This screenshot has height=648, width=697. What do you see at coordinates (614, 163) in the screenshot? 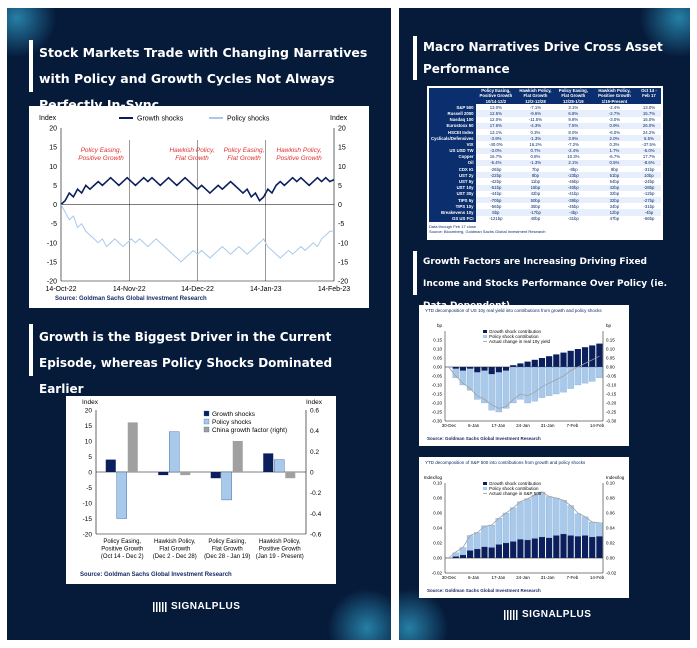
I see `table-cell: 0.5%` at bounding box center [614, 163].